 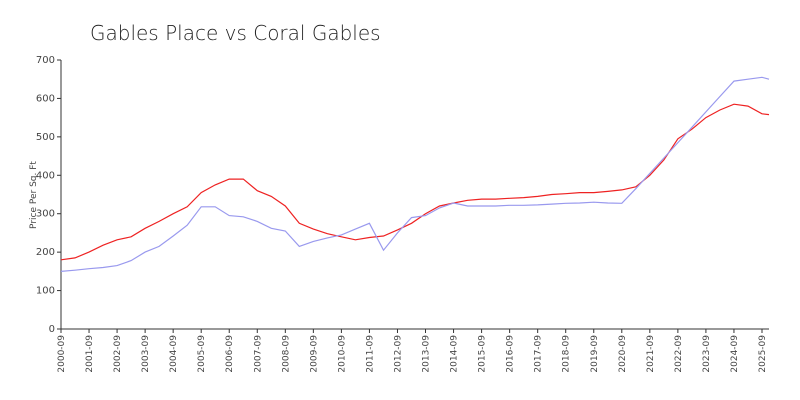 What do you see at coordinates (342, 354) in the screenshot?
I see `x-tick-label: 2010-09` at bounding box center [342, 354].